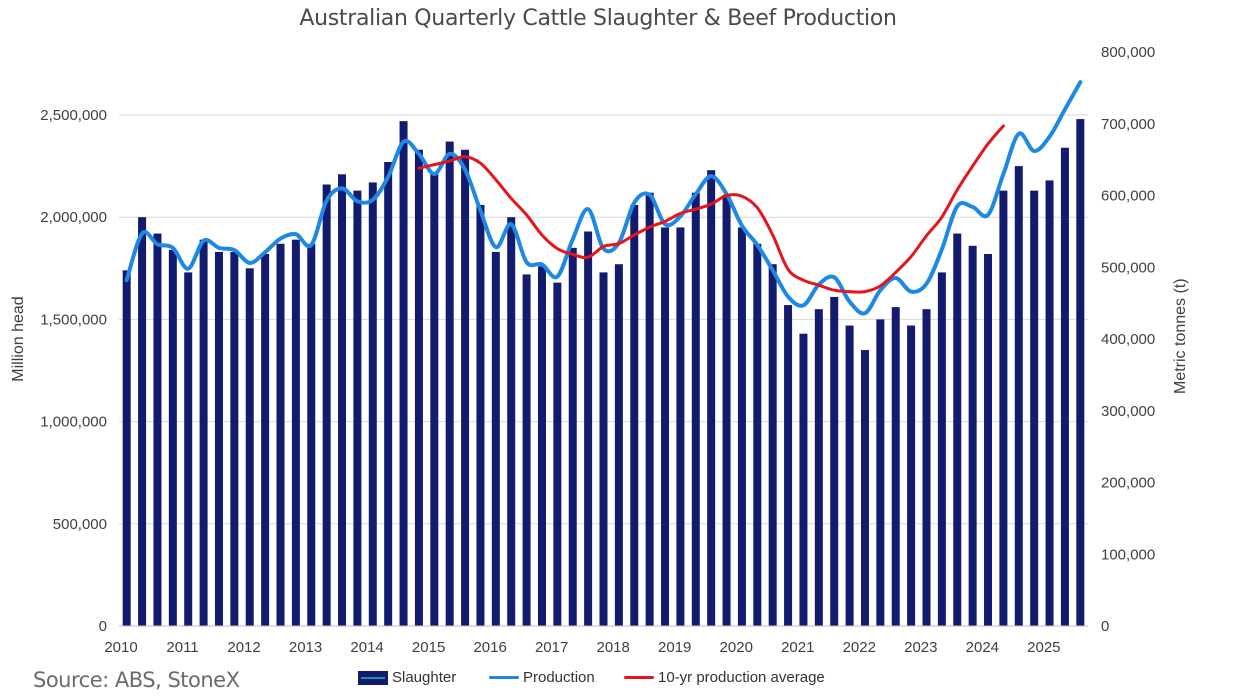 The width and height of the screenshot is (1236, 698). What do you see at coordinates (73, 319) in the screenshot?
I see `y-tick-label-left: 1,500,000` at bounding box center [73, 319].